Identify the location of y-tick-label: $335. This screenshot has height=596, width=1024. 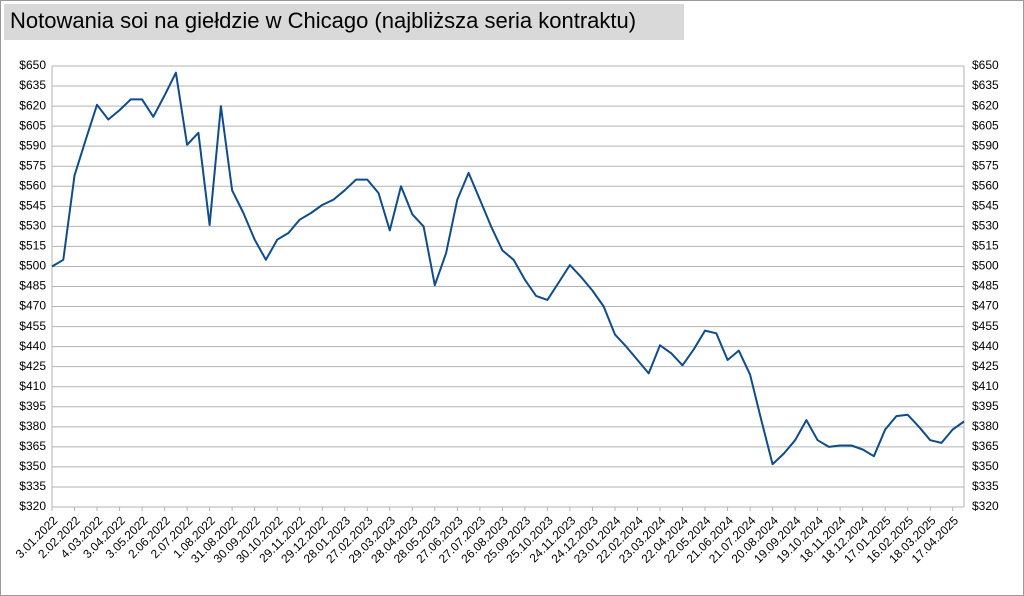
(32, 486).